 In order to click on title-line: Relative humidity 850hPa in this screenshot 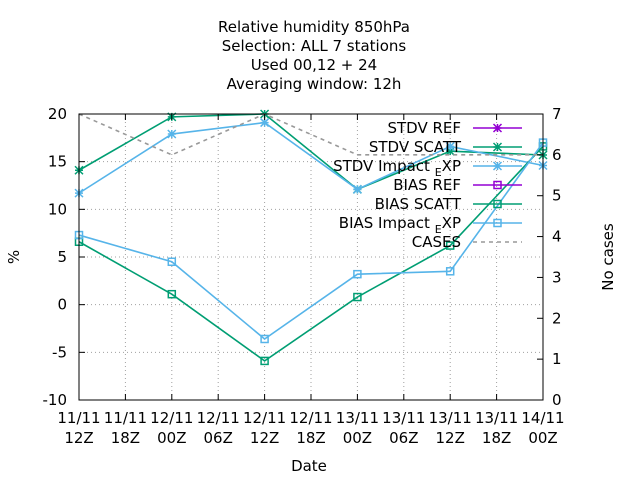, I will do `click(314, 27)`.